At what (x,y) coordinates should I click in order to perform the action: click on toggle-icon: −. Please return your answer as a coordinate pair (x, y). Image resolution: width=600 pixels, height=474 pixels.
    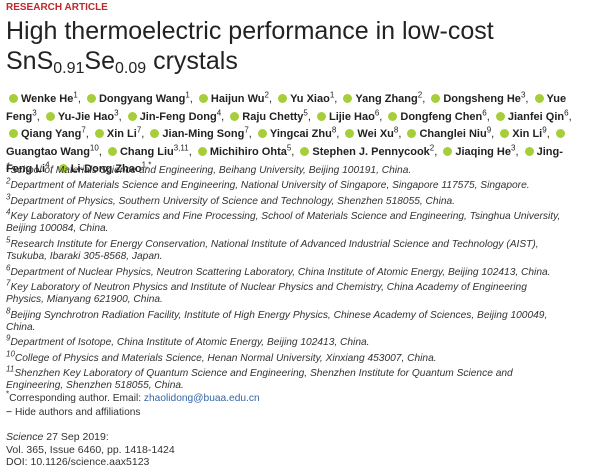
    Looking at the image, I should click on (9, 412).